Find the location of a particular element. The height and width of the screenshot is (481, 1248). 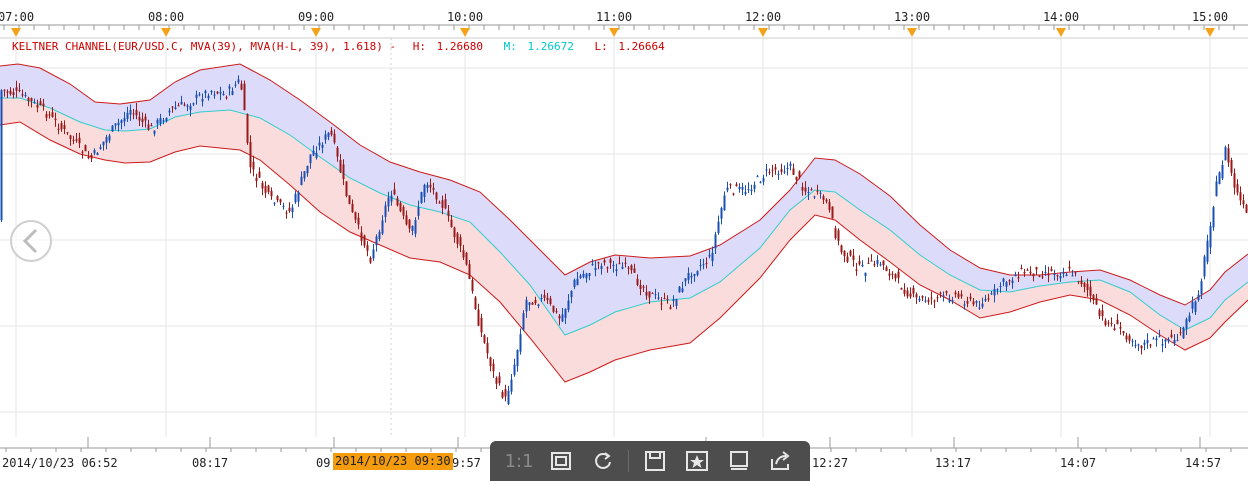

actual-size-button: 1:1 is located at coordinates (519, 461).